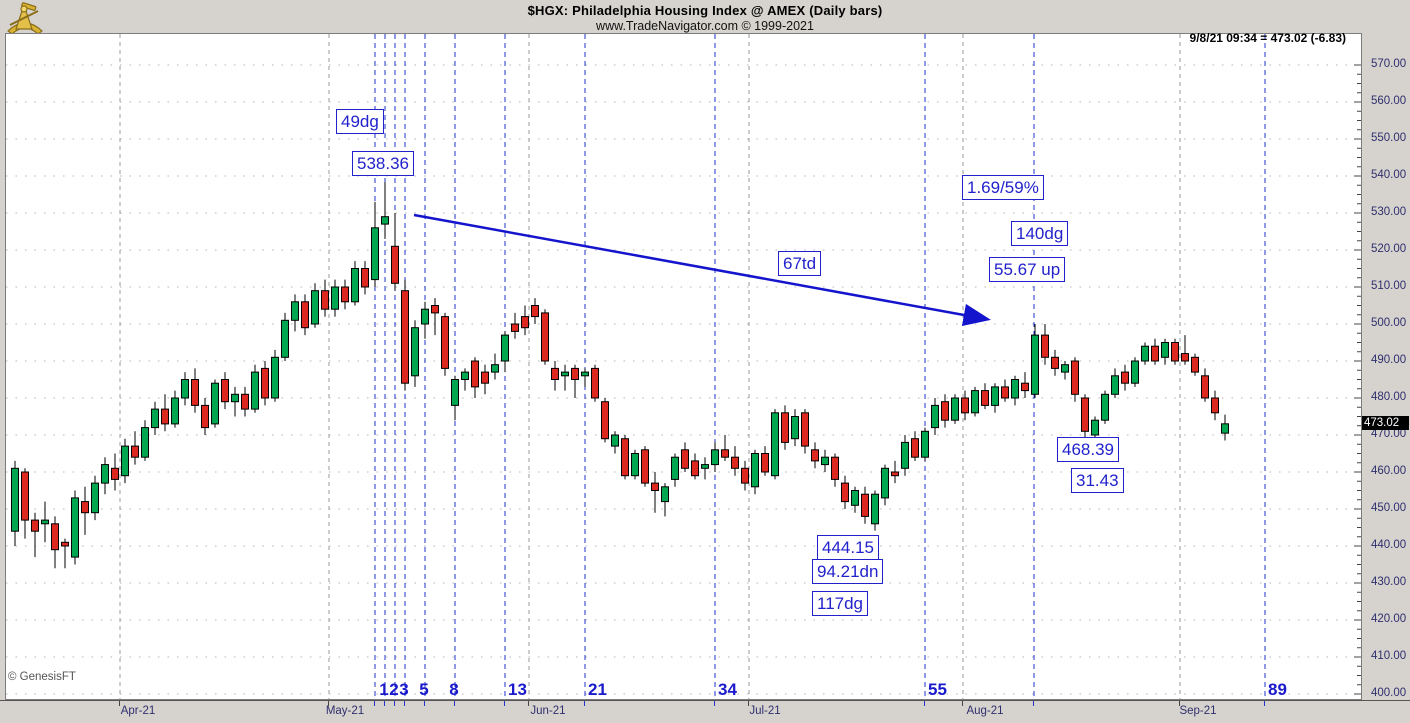 The height and width of the screenshot is (723, 1410). I want to click on annotation-label: 55.67 up, so click(1027, 269).